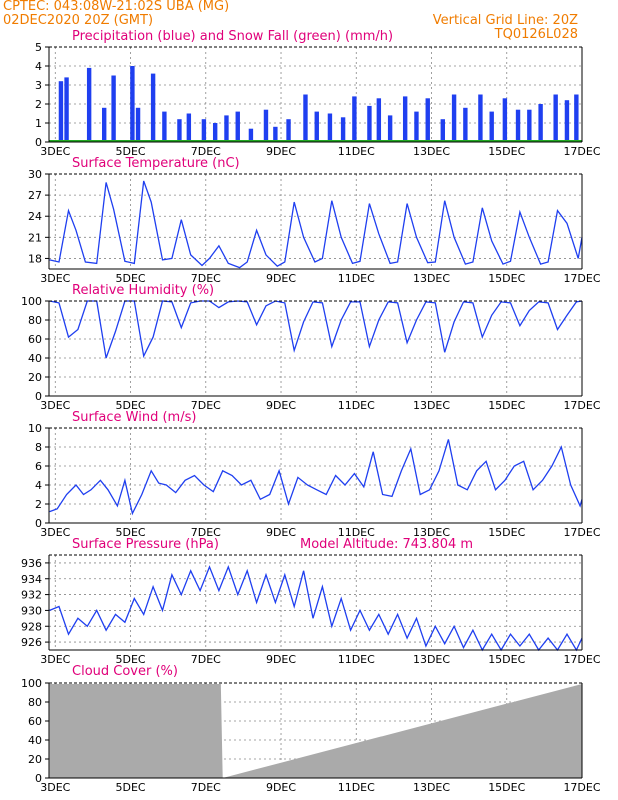 This screenshot has width=618, height=800. I want to click on temp-y-tick-label: 24, so click(35, 216).